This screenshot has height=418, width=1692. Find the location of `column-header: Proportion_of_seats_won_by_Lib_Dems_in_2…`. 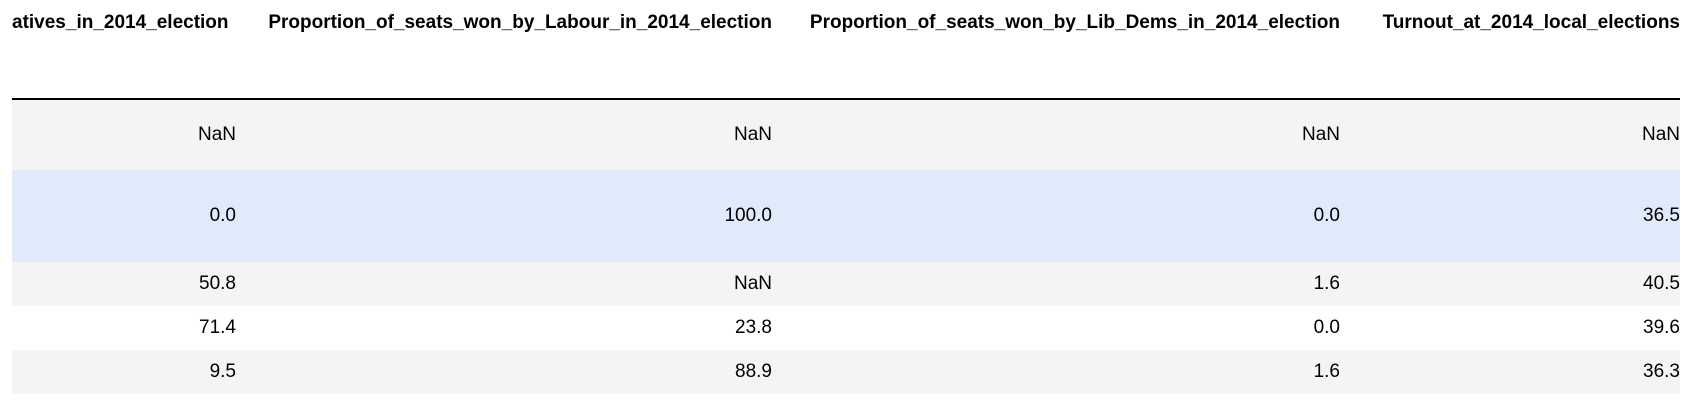

column-header: Proportion_of_seats_won_by_Lib_Dems_in_2… is located at coordinates (1056, 23).